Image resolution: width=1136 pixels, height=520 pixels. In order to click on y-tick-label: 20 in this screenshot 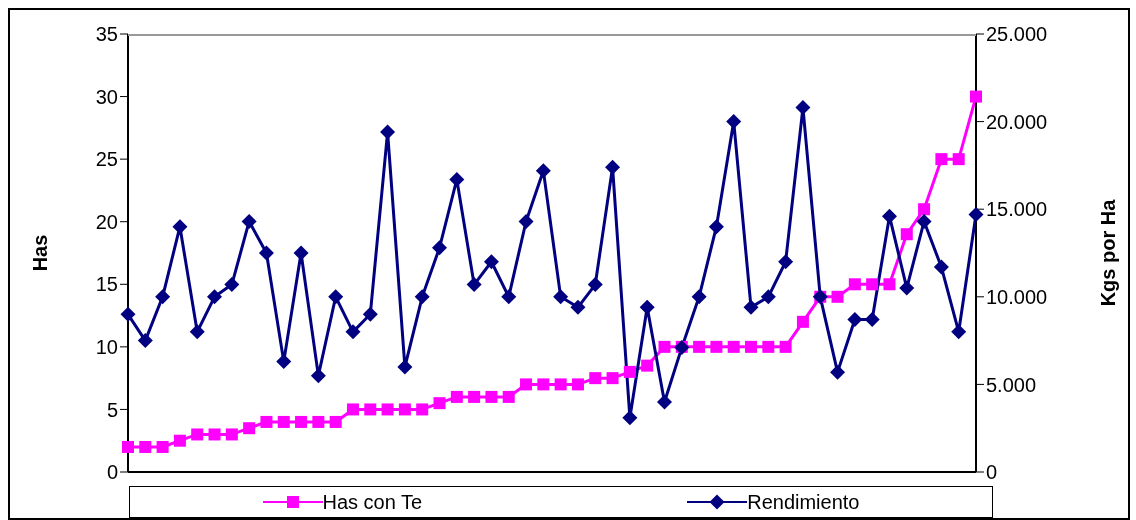, I will do `click(106, 221)`.